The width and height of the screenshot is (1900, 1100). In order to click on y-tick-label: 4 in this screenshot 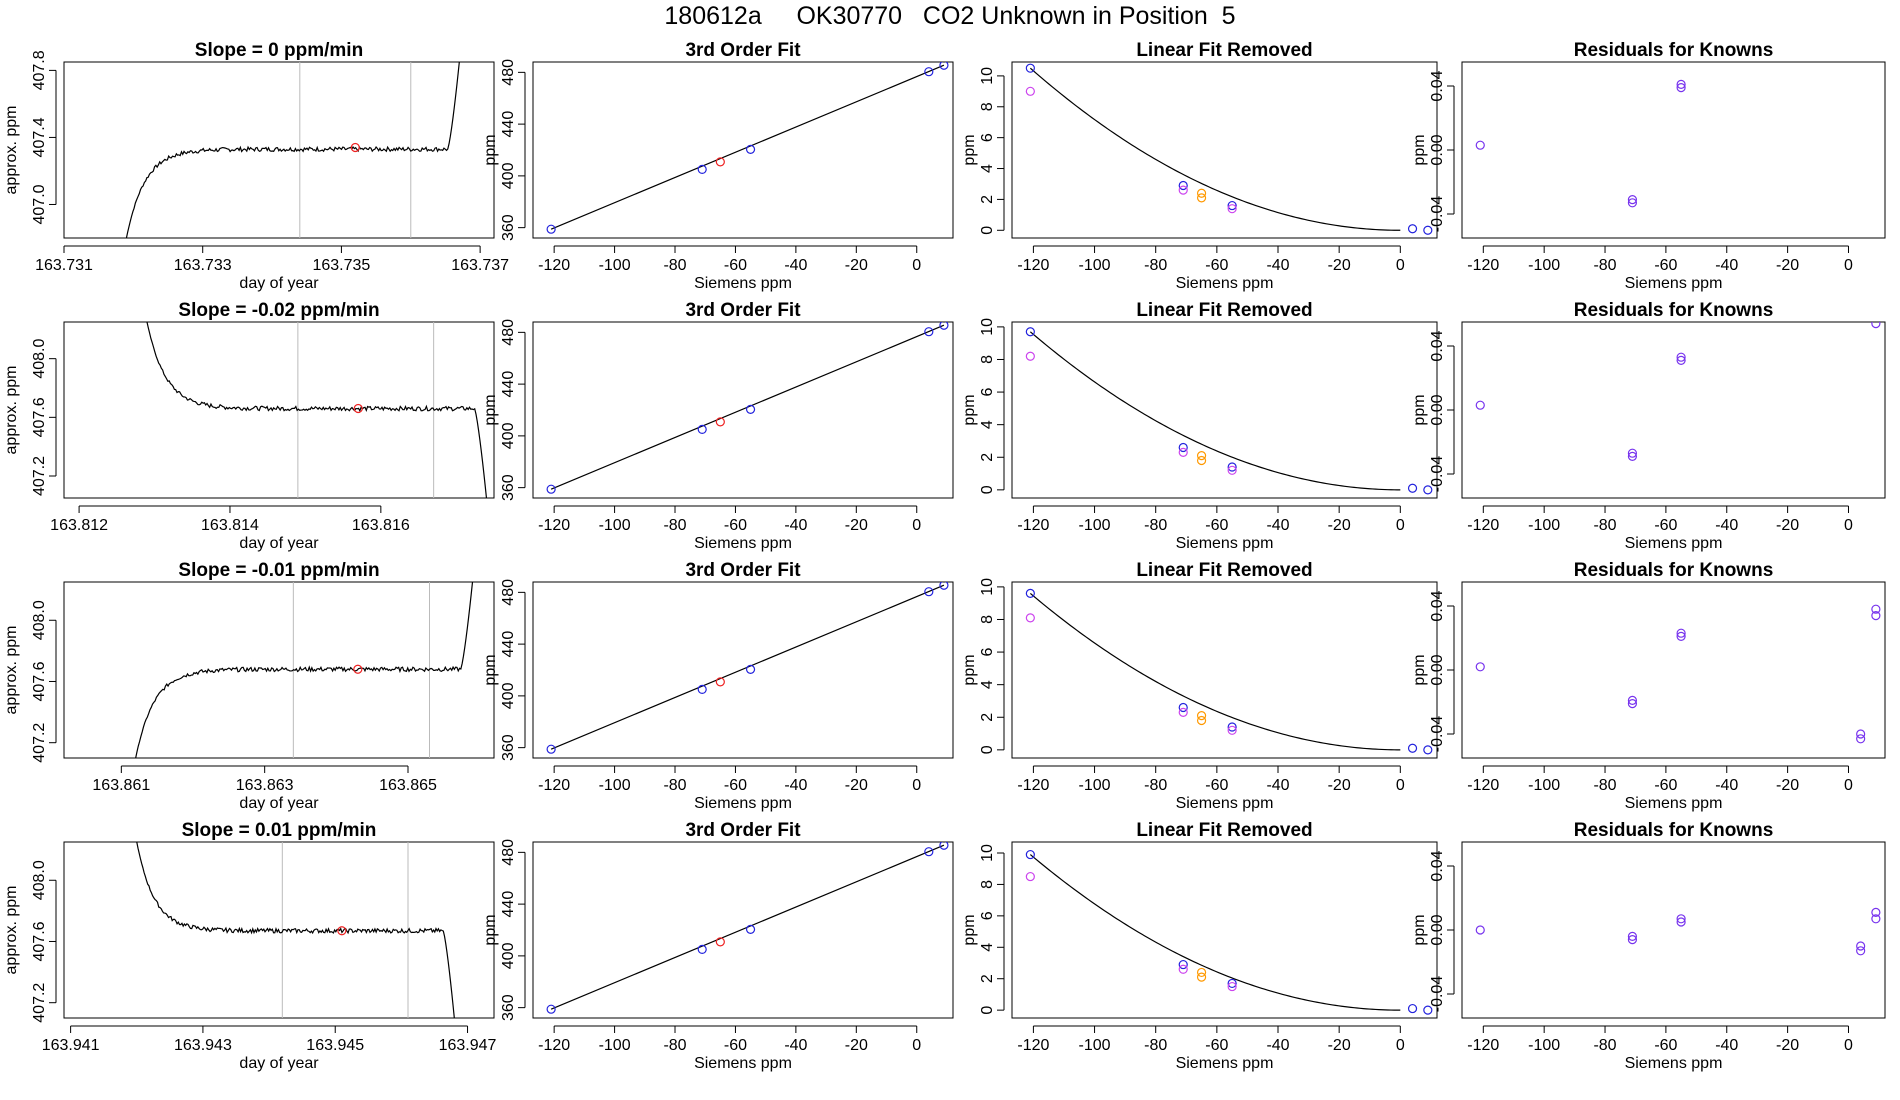, I will do `click(987, 947)`.